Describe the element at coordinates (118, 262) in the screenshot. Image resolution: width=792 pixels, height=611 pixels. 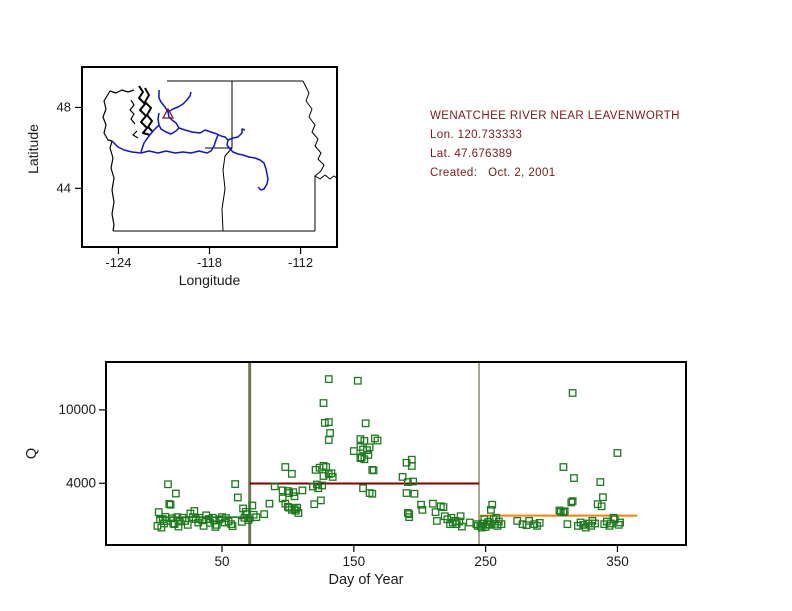
I see `map-x-tick-label: -124` at that location.